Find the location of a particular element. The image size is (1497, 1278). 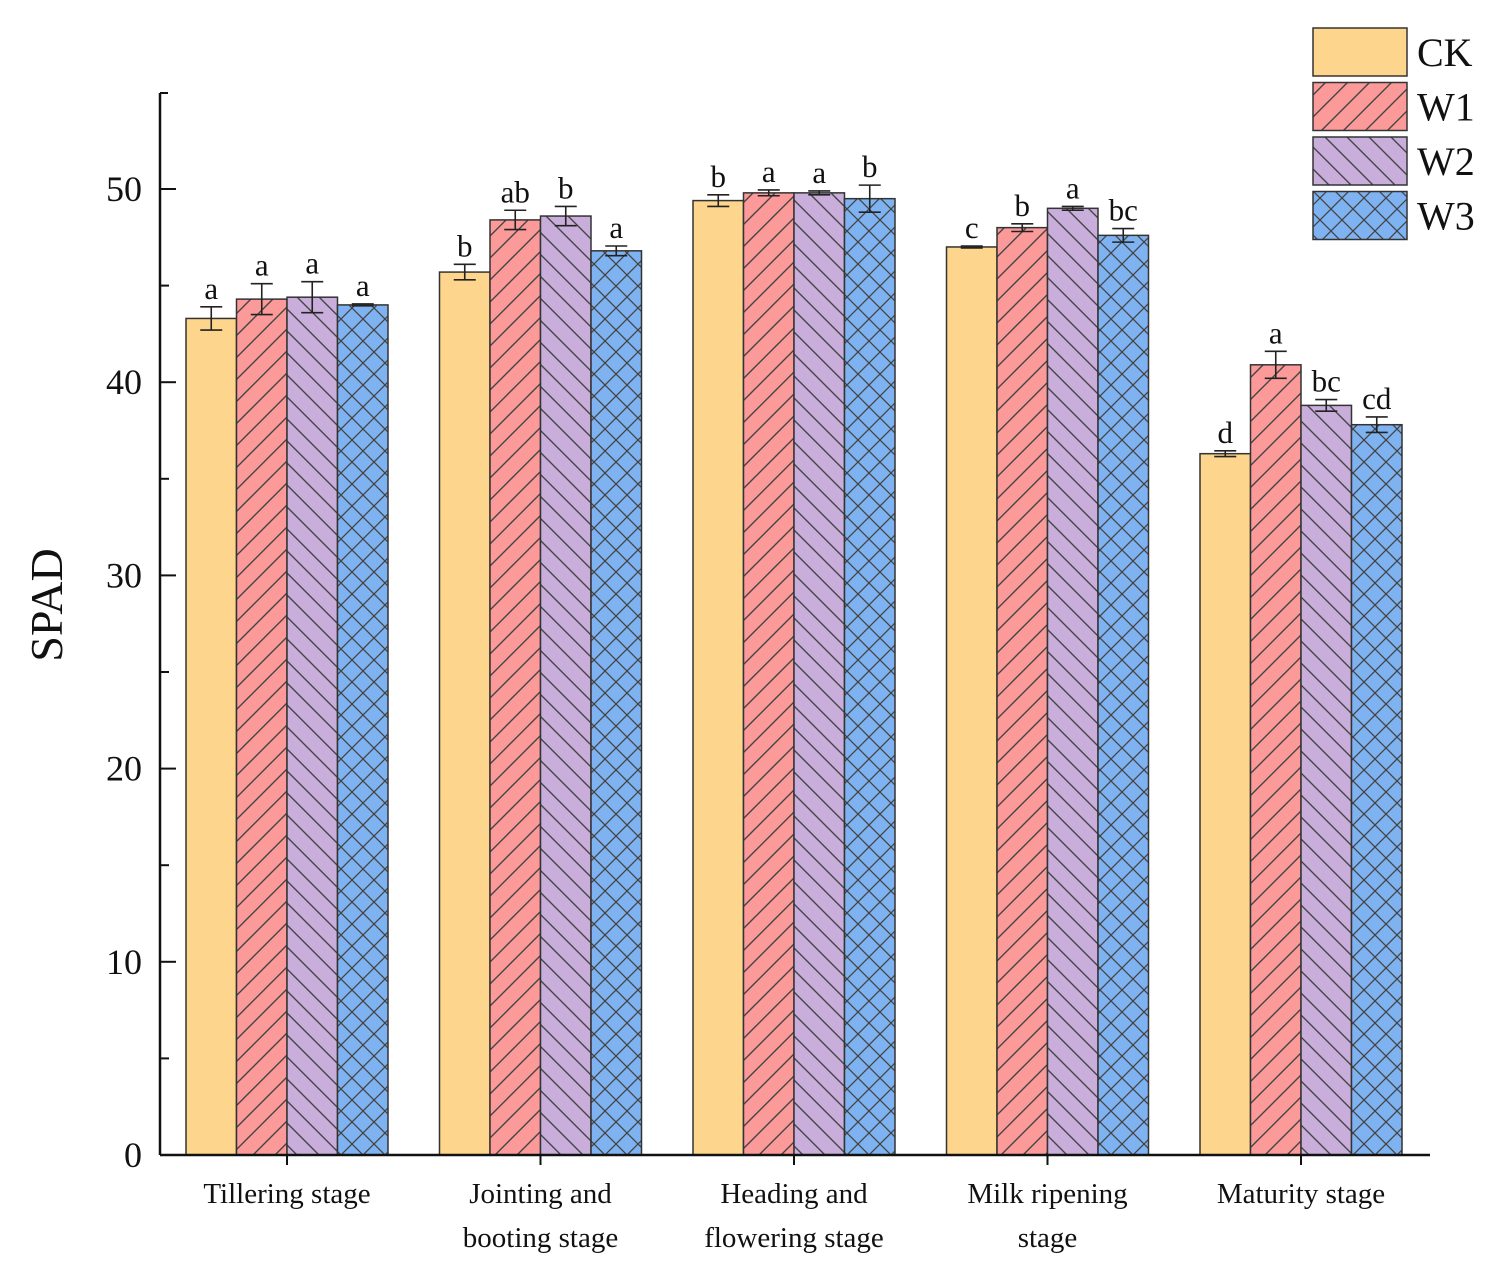

legend-swatch-hatch-w3 is located at coordinates (1360, 215).